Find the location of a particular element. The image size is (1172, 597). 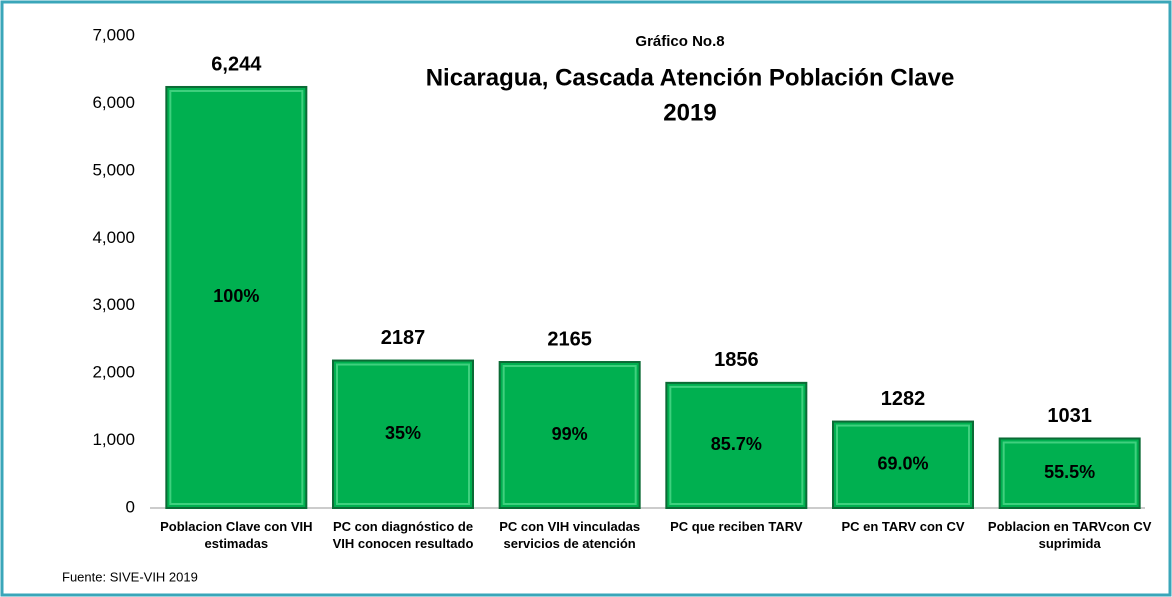

y-tick-label: 7,000 is located at coordinates (113, 34).